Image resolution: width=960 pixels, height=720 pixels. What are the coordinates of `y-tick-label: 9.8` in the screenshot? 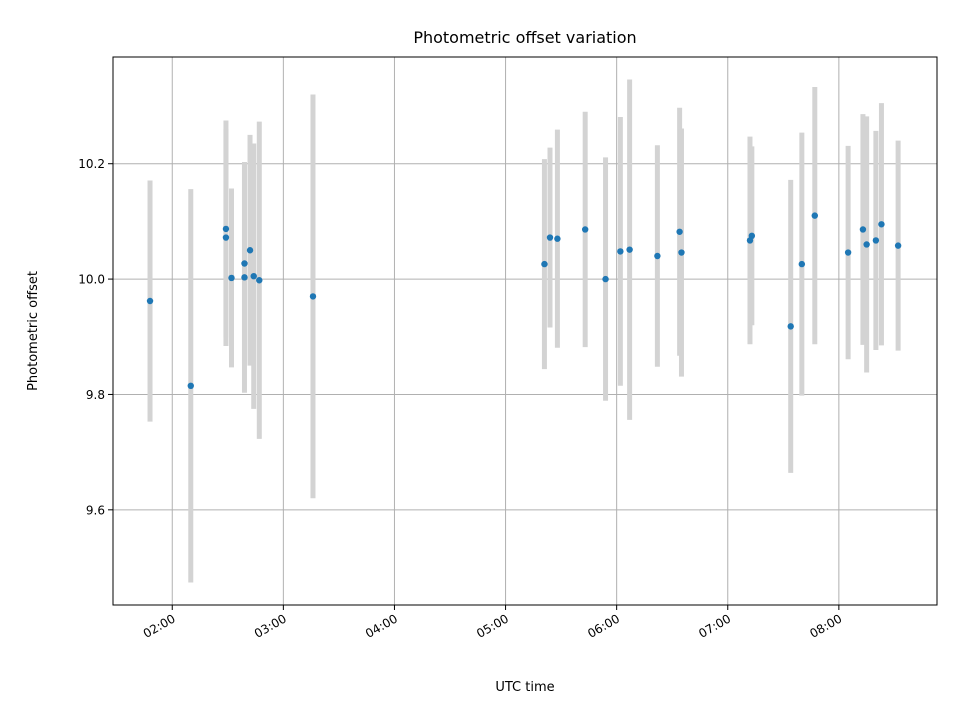 It's located at (95, 395).